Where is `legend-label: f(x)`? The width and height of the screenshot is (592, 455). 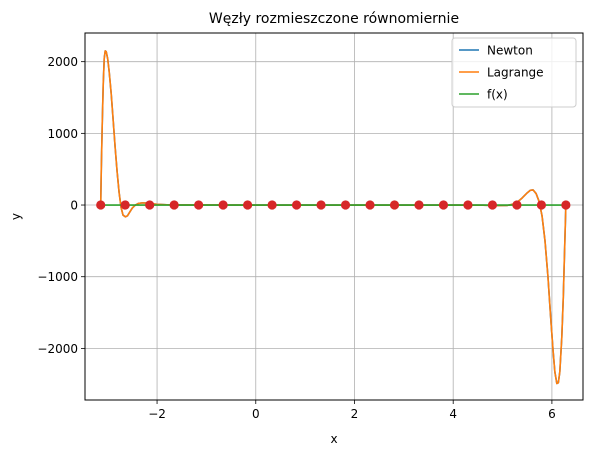 legend-label: f(x) is located at coordinates (497, 95).